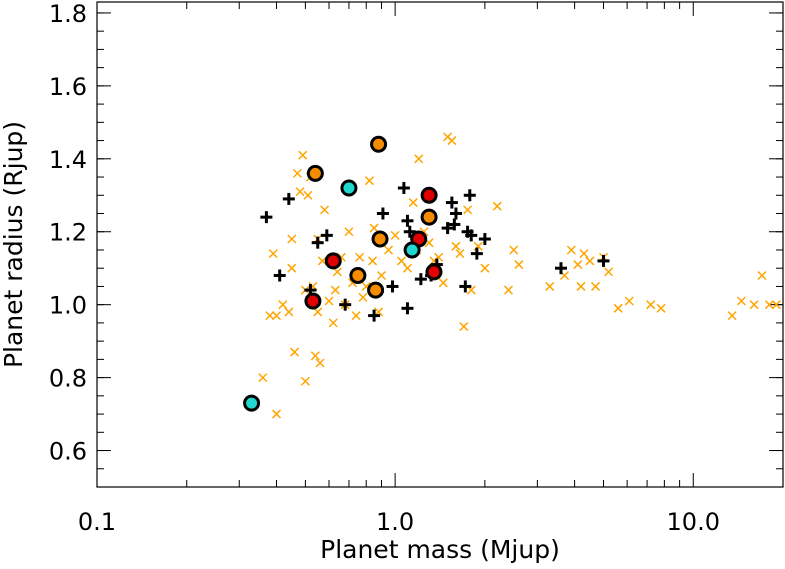  I want to click on x-axis-title: Planet mass (Mjup), so click(440, 549).